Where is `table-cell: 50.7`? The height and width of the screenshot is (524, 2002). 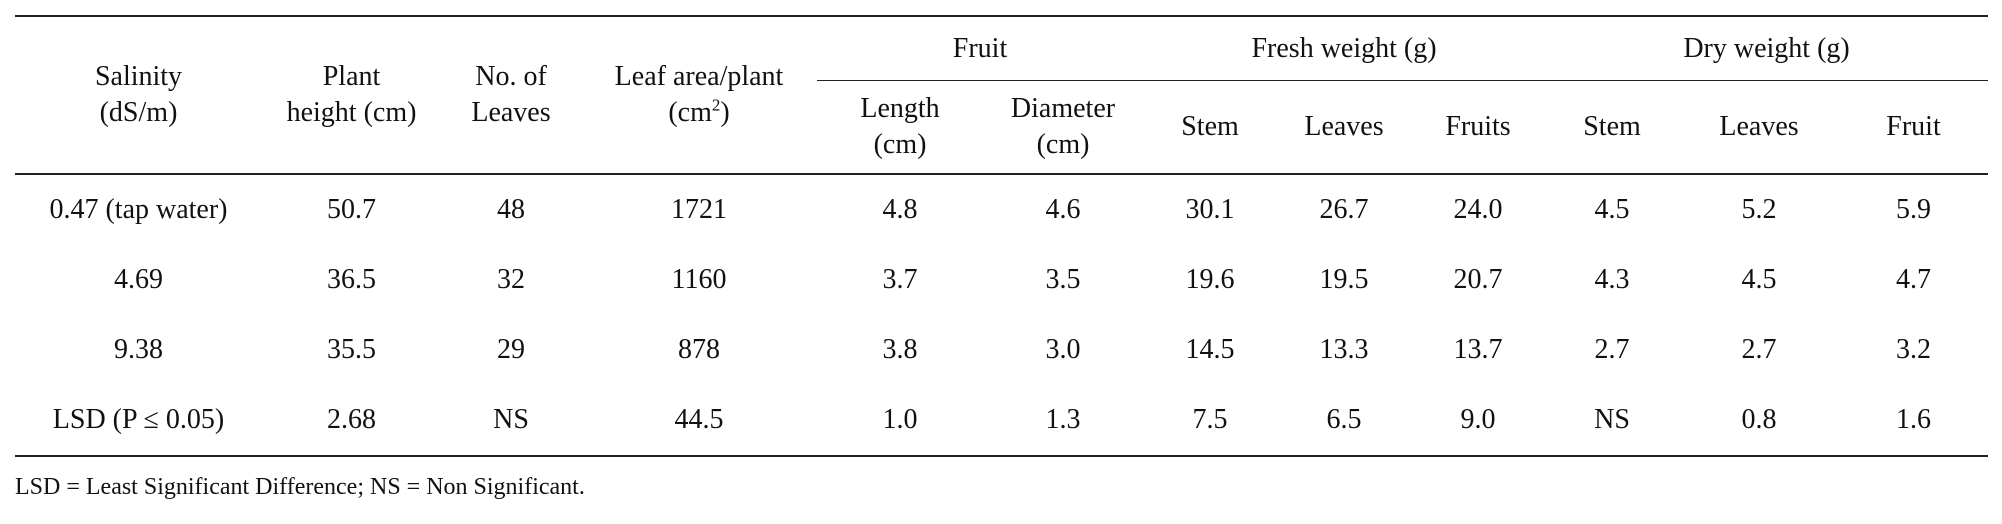
table-cell: 50.7 is located at coordinates (351, 209).